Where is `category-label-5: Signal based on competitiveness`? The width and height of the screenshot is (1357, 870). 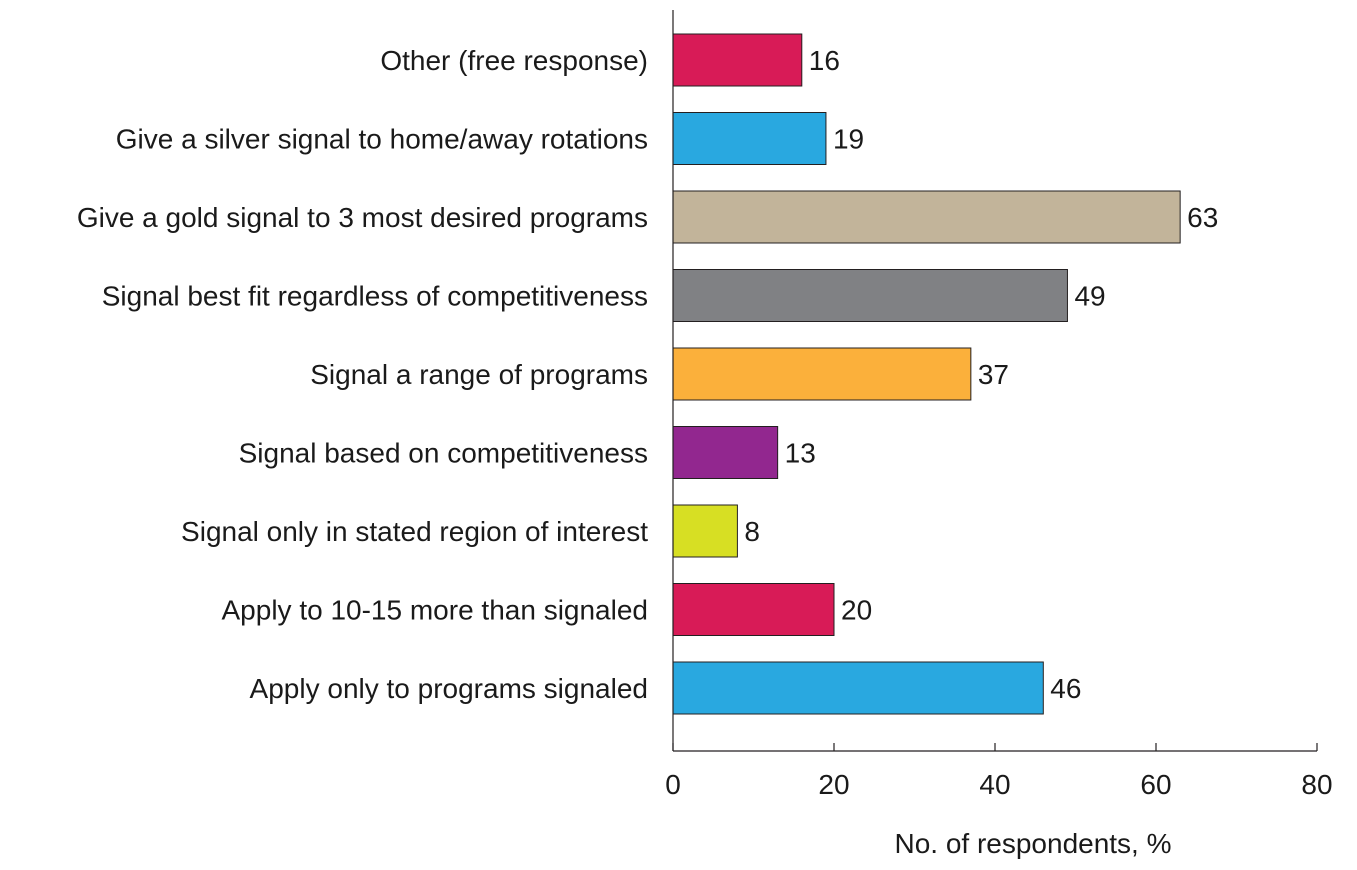
category-label-5: Signal based on competitiveness is located at coordinates (443, 453).